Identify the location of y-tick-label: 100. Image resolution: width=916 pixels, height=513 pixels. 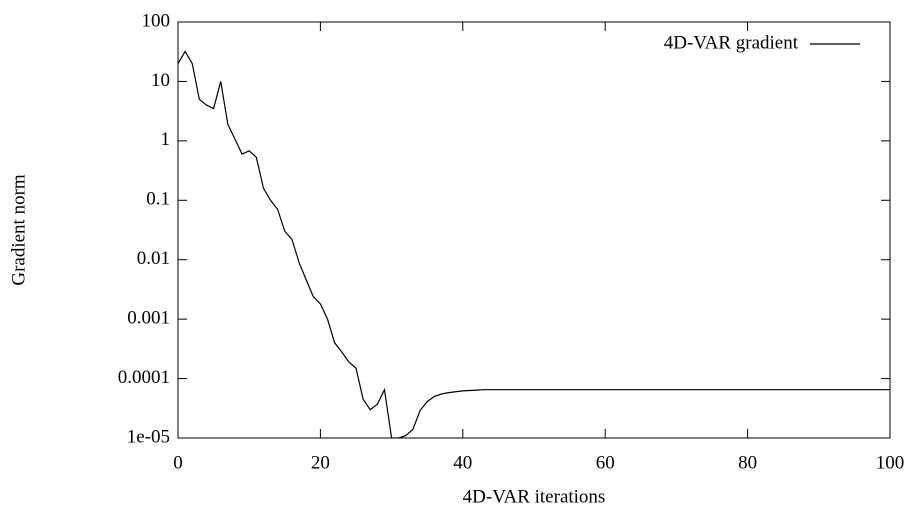
(156, 20).